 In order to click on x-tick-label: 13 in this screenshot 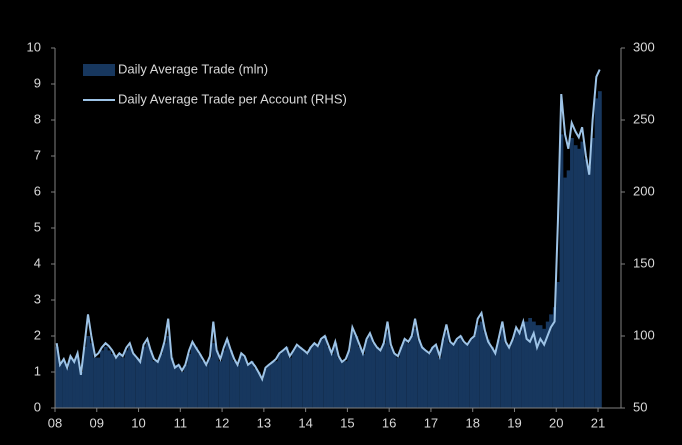, I will do `click(264, 422)`.